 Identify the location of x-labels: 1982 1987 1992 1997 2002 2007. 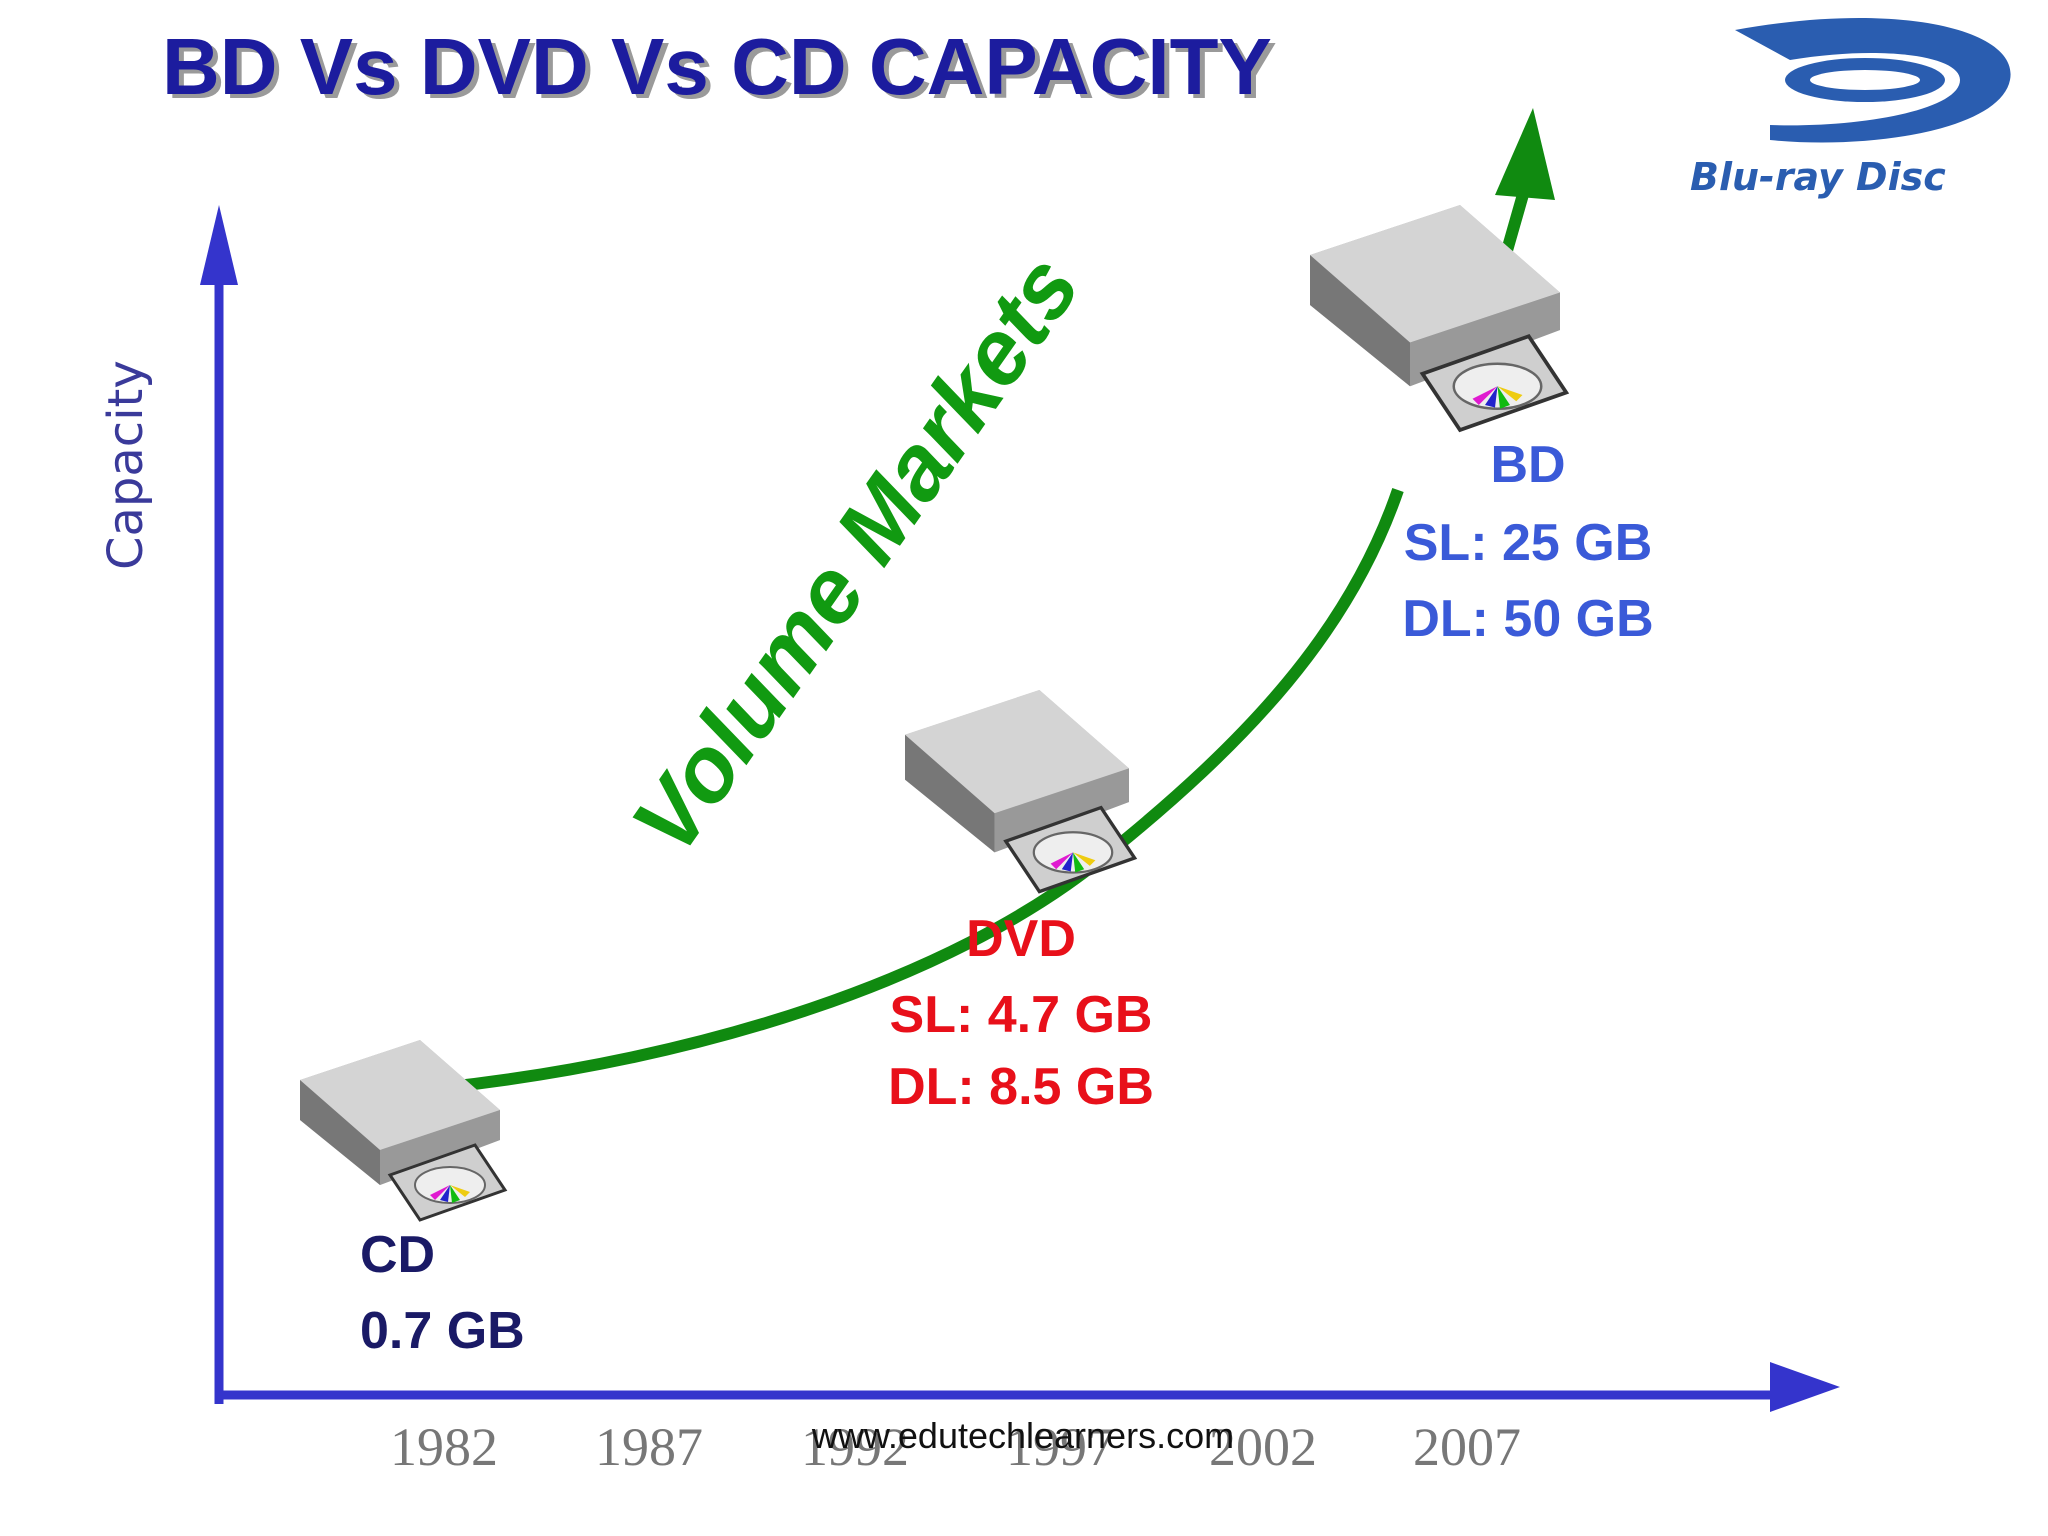
(955, 1447).